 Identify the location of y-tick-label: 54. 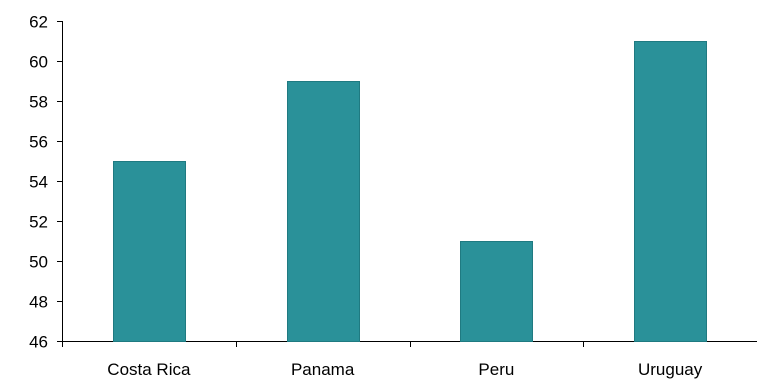
(38, 182).